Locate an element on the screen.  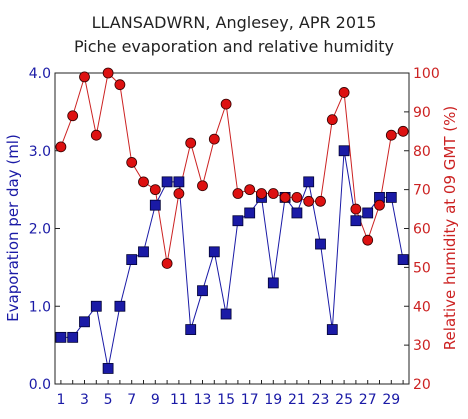
left-tick-label: 4.0 is located at coordinates (40, 74).